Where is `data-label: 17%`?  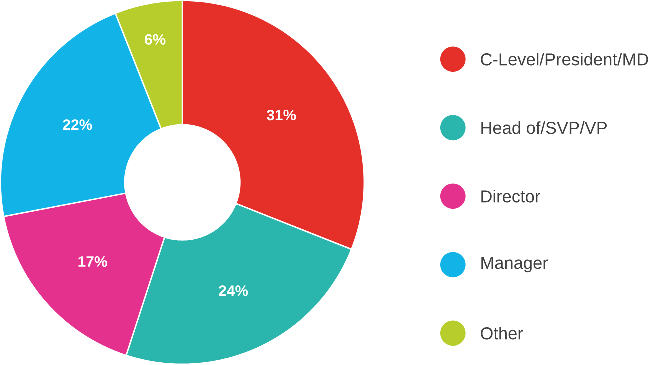
data-label: 17% is located at coordinates (93, 261).